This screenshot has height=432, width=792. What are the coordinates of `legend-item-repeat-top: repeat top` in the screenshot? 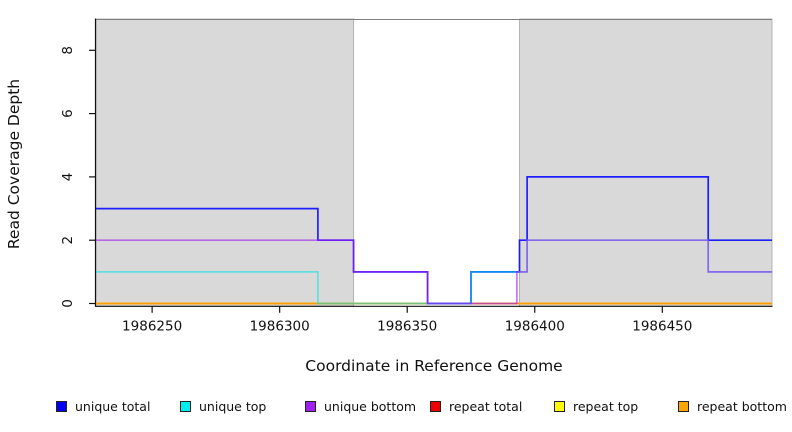 It's located at (596, 406).